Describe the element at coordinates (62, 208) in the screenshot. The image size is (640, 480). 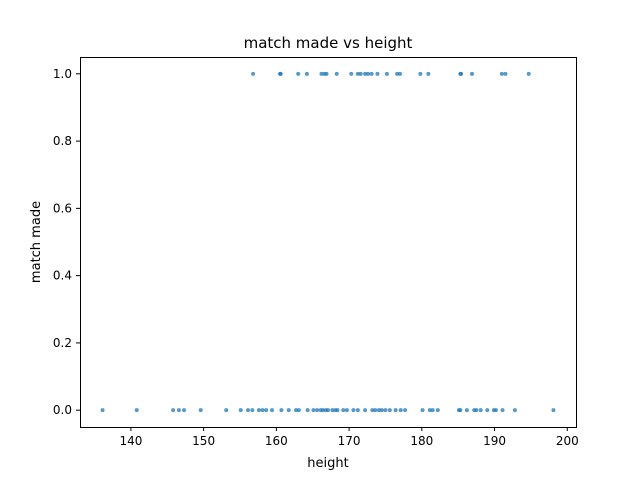
I see `y-tick-label: 0.6` at that location.